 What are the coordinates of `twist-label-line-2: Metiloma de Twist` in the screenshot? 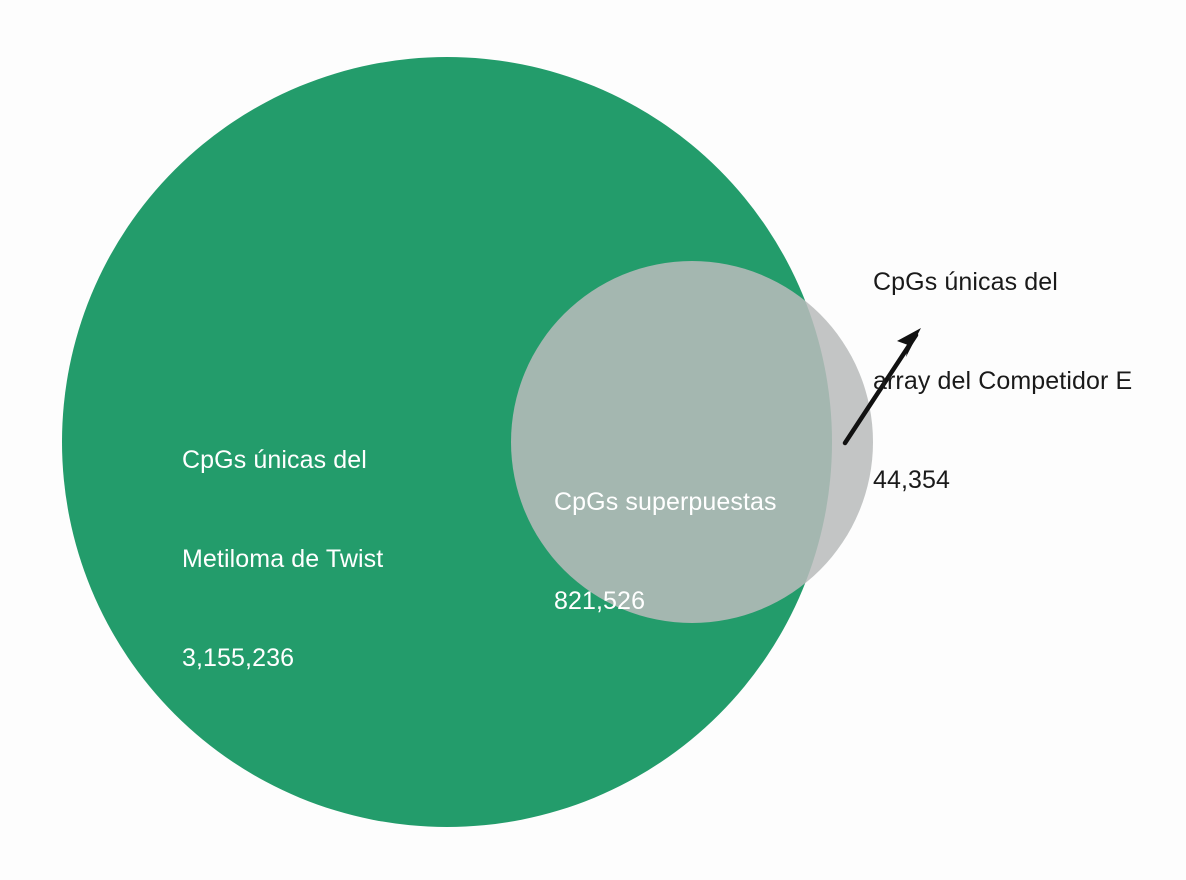 It's located at (283, 559).